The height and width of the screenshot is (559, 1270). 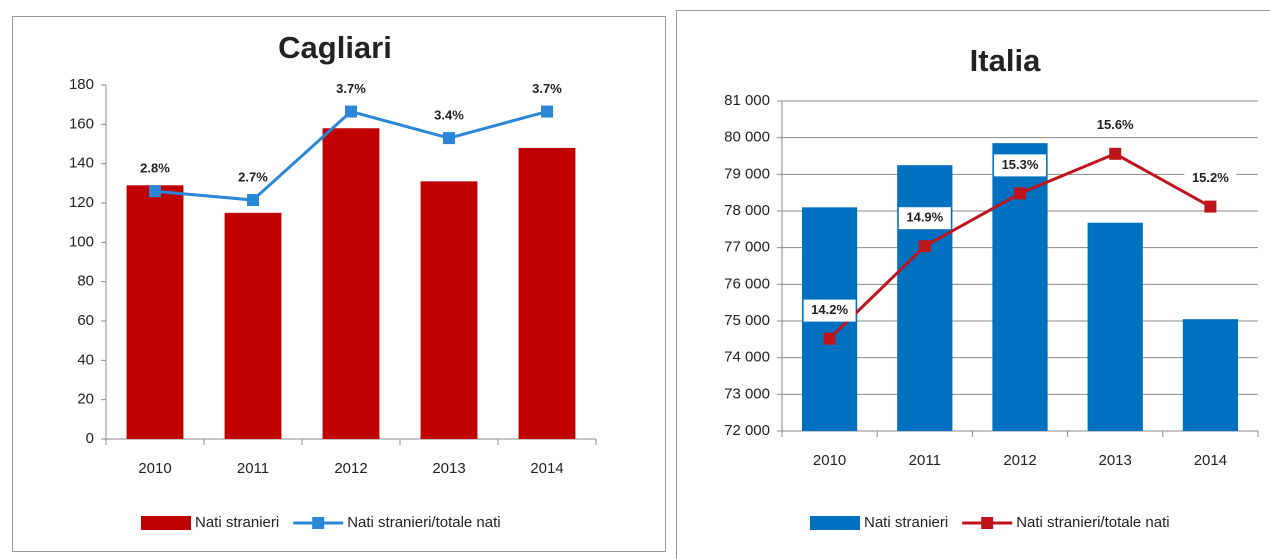 I want to click on y-tick-label: 73 000, so click(x=747, y=393).